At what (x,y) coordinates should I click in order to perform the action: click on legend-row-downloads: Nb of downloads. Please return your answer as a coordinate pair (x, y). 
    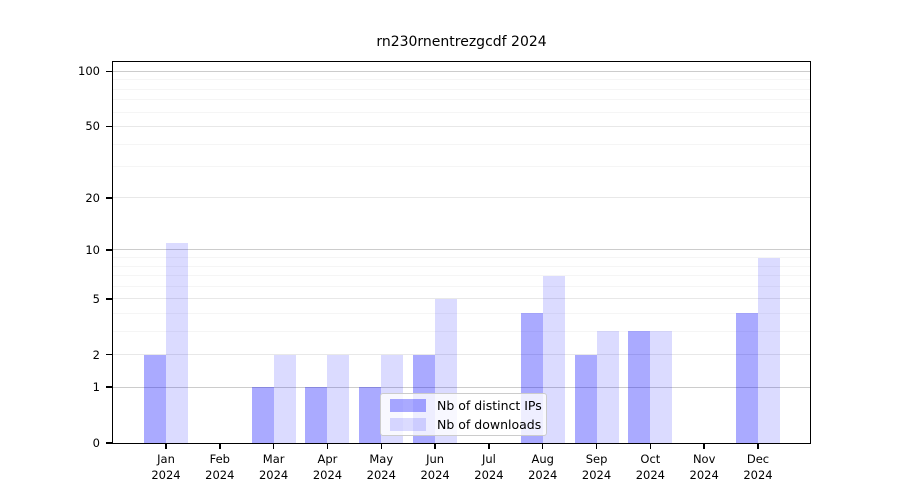
    Looking at the image, I should click on (466, 424).